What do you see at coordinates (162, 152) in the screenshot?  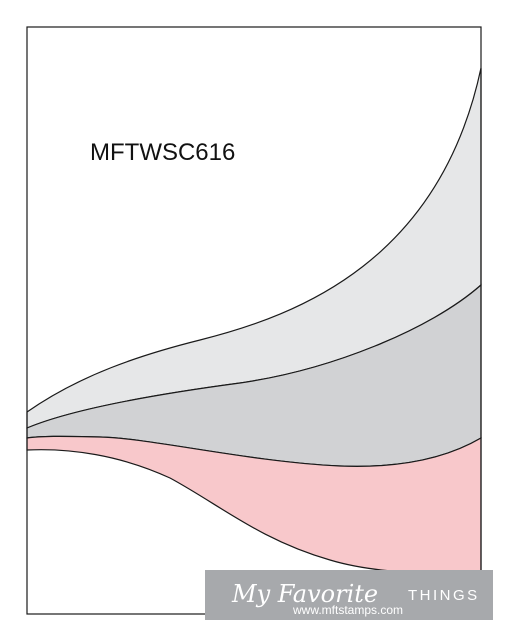 I see `sketch-title: MFTWSC616` at bounding box center [162, 152].